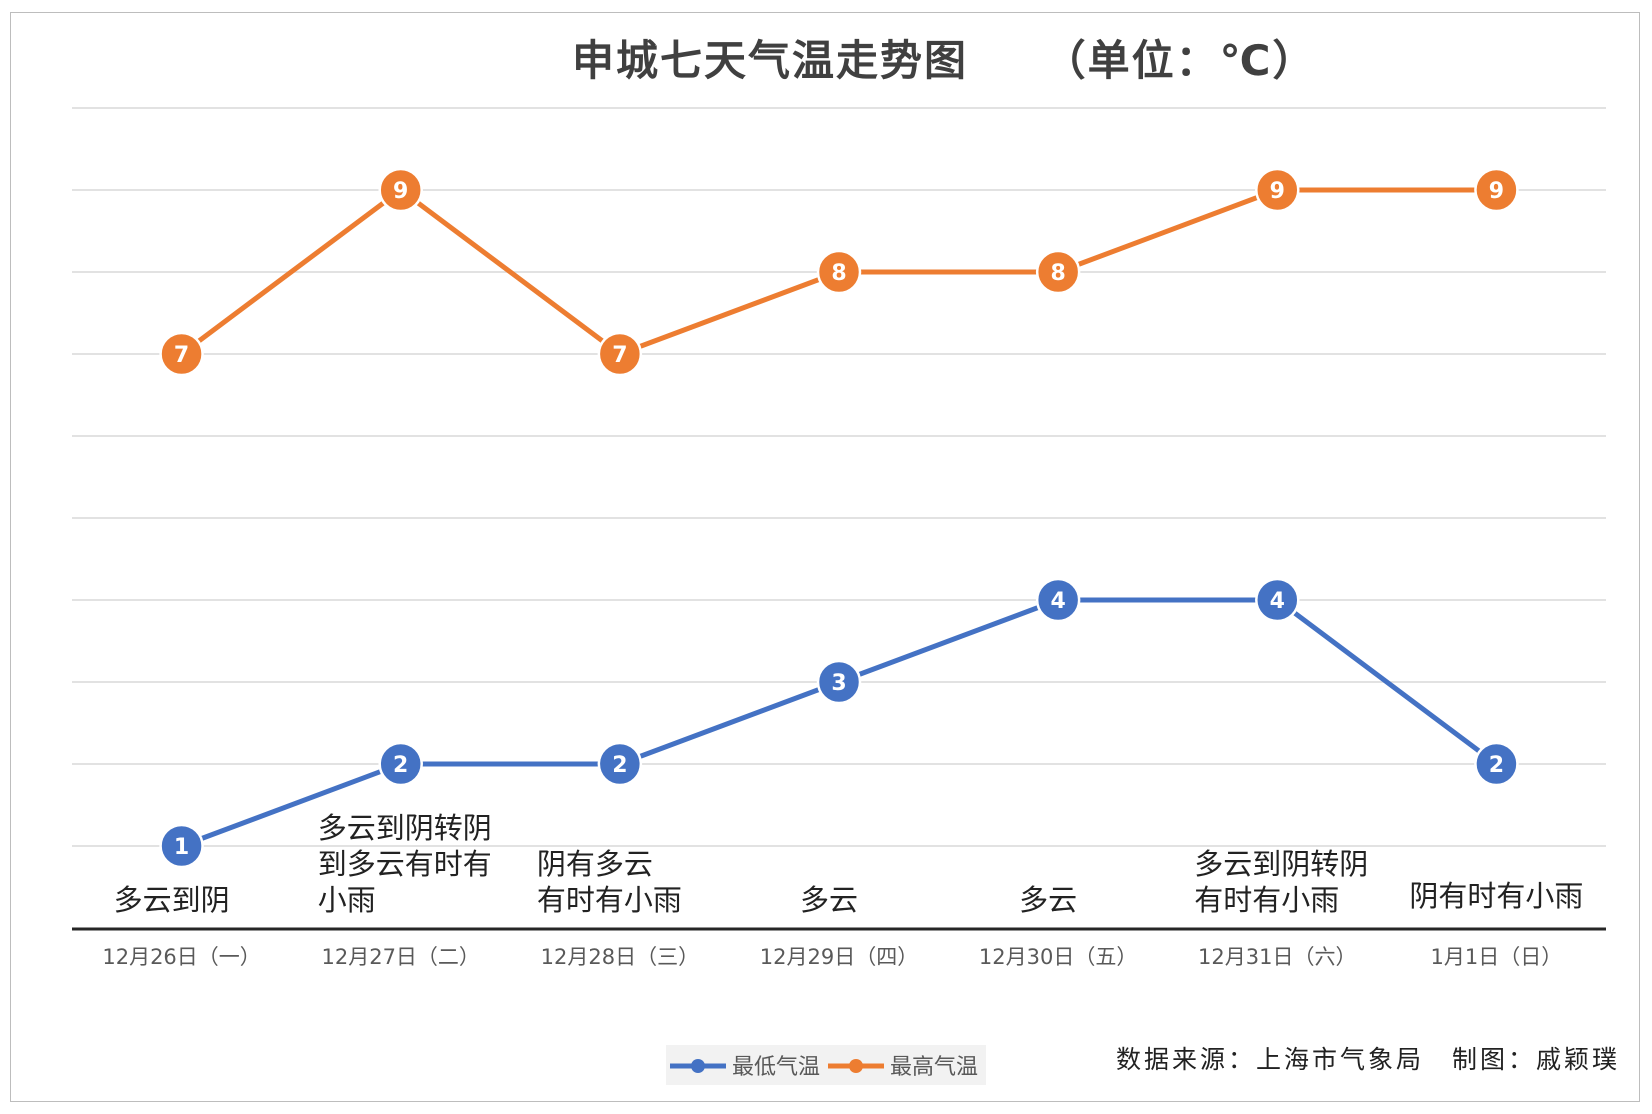  I want to click on data-source-credit: 数据来源：上海市气象局 制图：戚颖璞, so click(1368, 1059).